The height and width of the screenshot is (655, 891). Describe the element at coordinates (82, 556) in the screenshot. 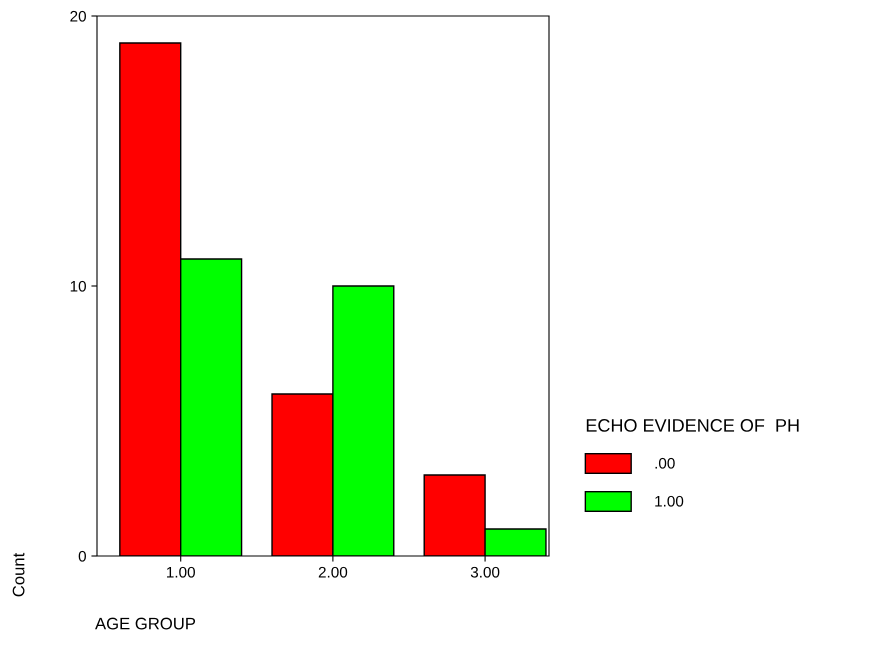

I see `y-tick-label: 0` at that location.